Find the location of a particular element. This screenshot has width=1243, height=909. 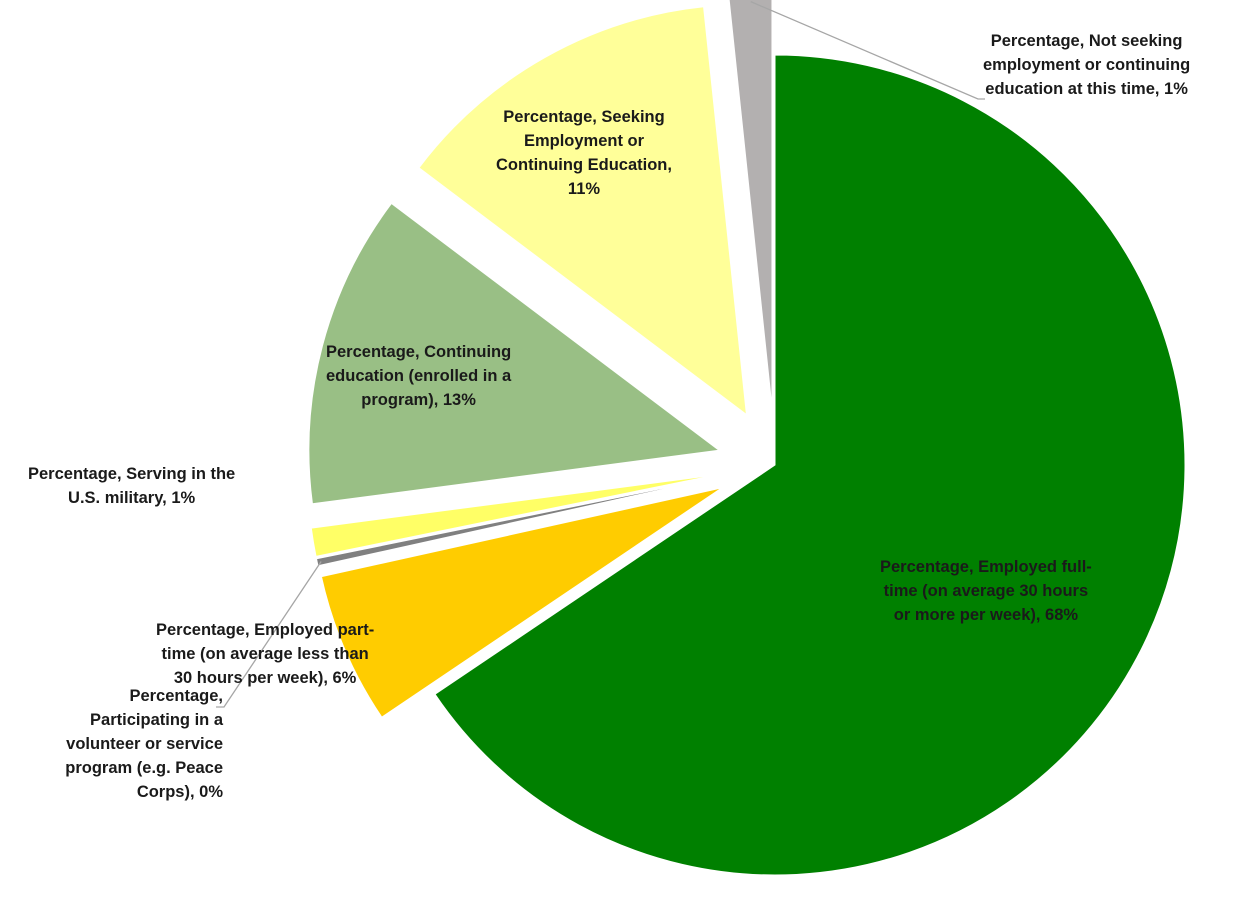

pie-slice-seeking-employment is located at coordinates (583, 211).